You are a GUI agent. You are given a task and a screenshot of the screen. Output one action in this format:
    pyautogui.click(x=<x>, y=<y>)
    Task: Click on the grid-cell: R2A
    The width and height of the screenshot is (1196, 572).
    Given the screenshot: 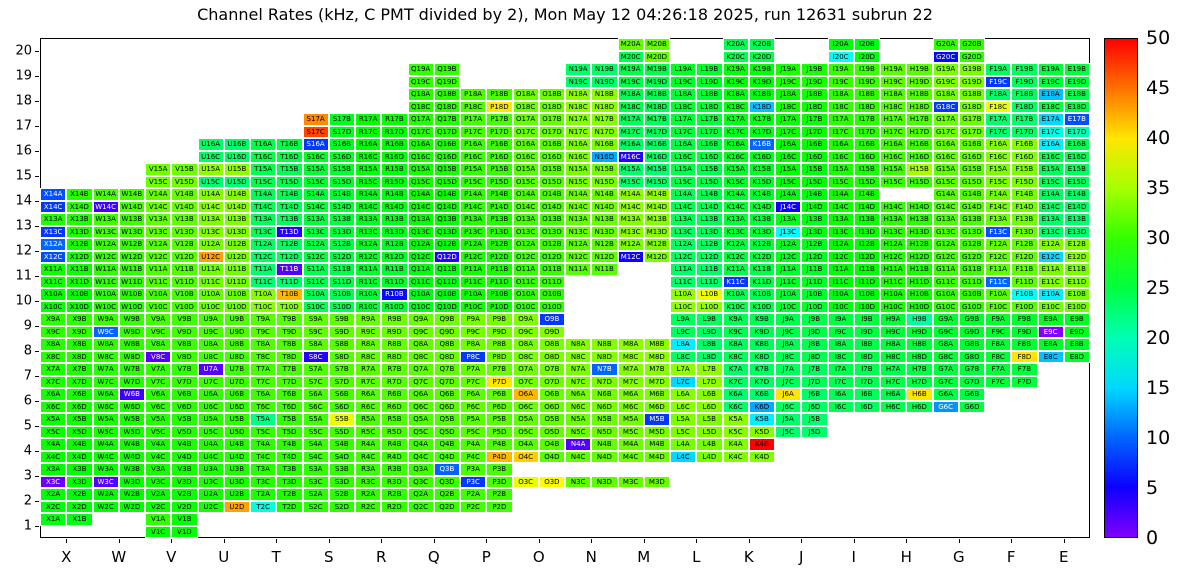 What is the action you would take?
    pyautogui.click(x=368, y=494)
    